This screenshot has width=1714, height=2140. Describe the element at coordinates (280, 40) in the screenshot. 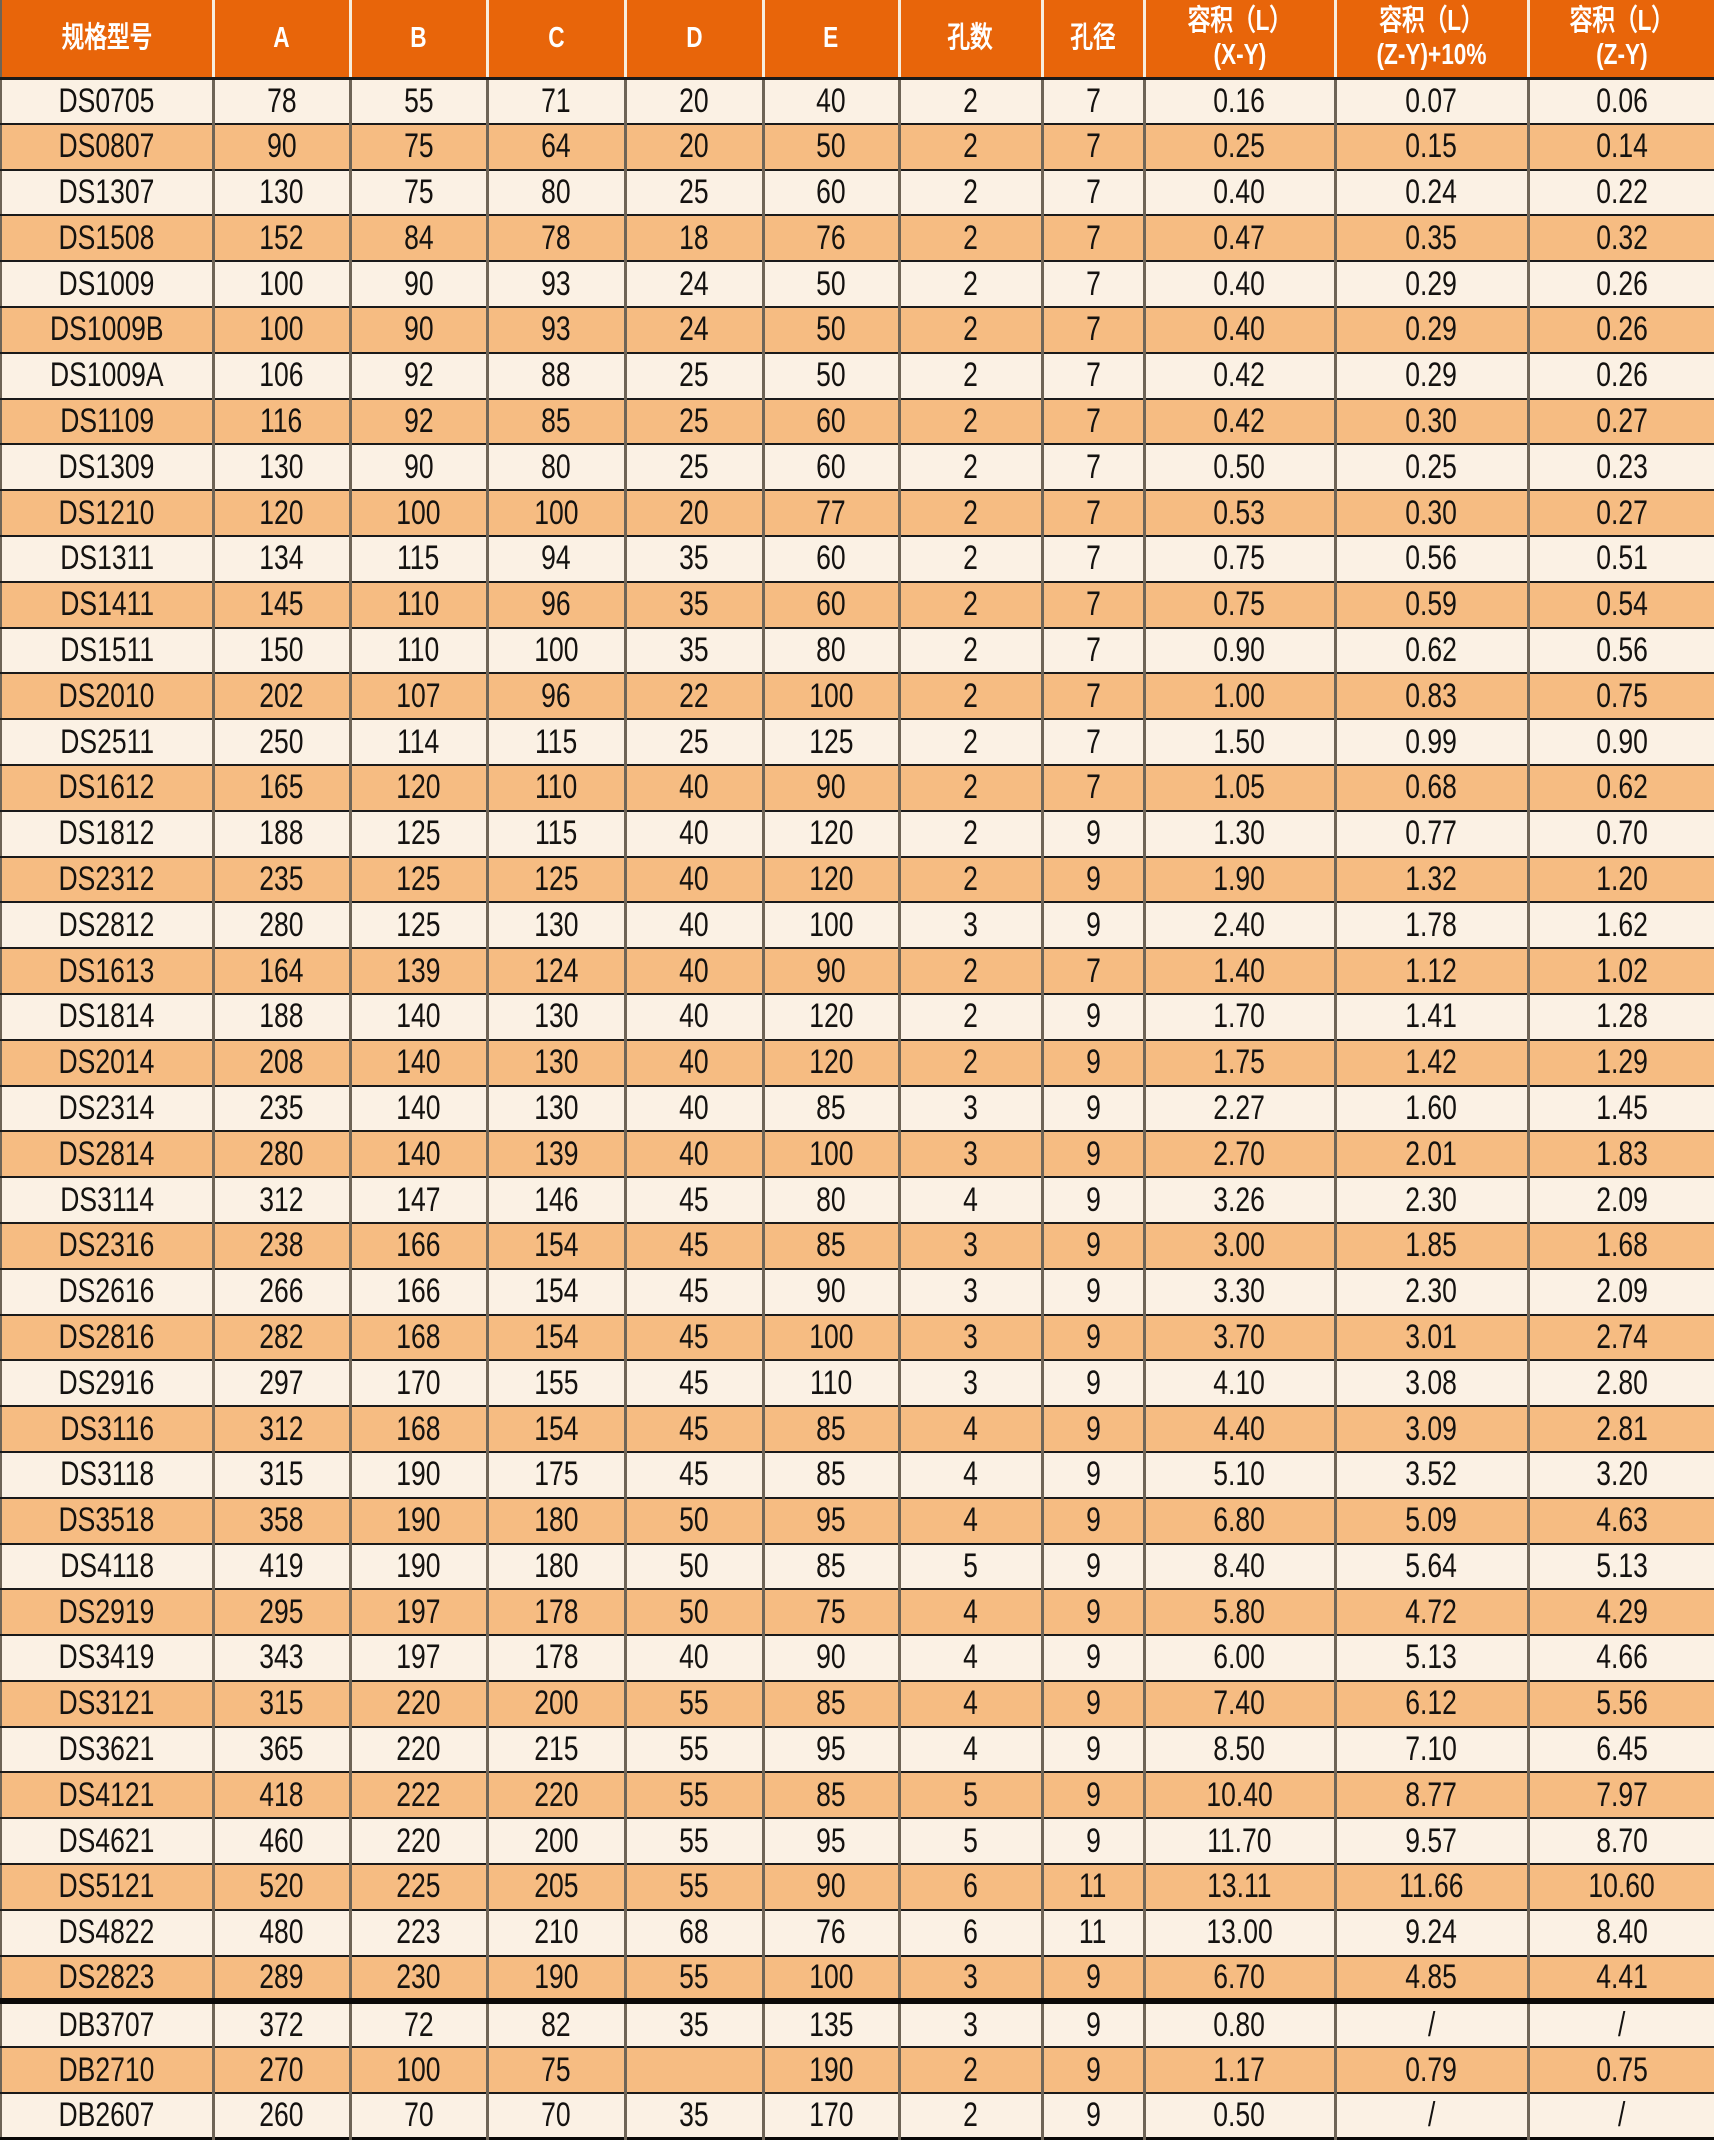

I see `column-header-A: A` at that location.